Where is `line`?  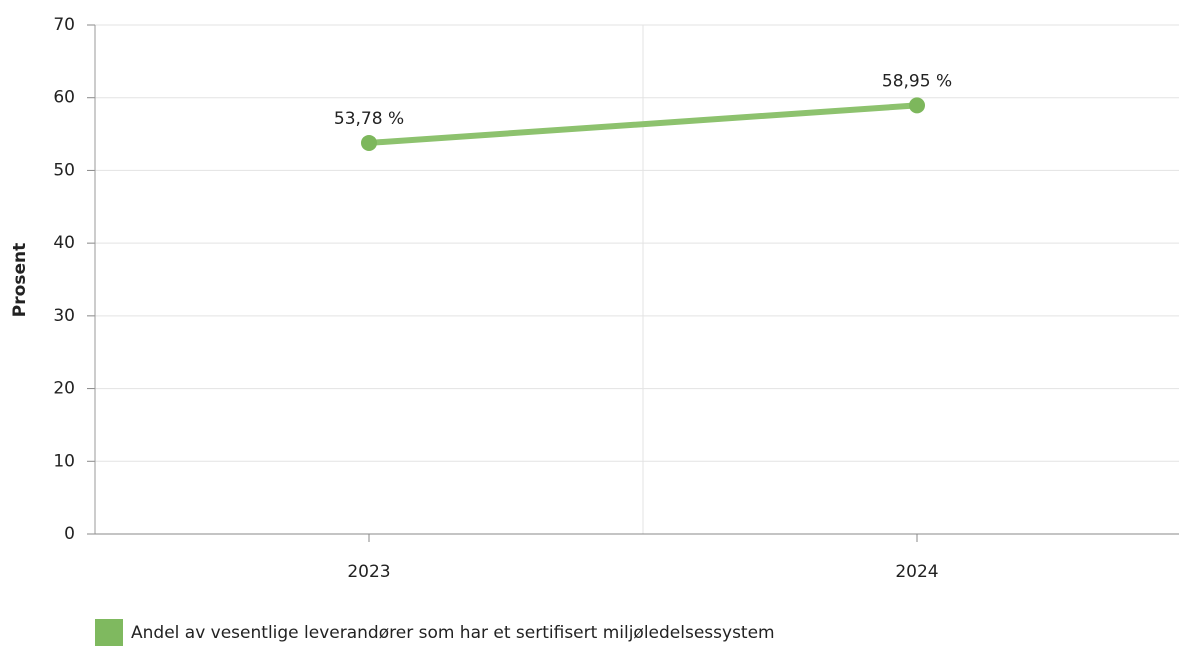 line is located at coordinates (643, 124).